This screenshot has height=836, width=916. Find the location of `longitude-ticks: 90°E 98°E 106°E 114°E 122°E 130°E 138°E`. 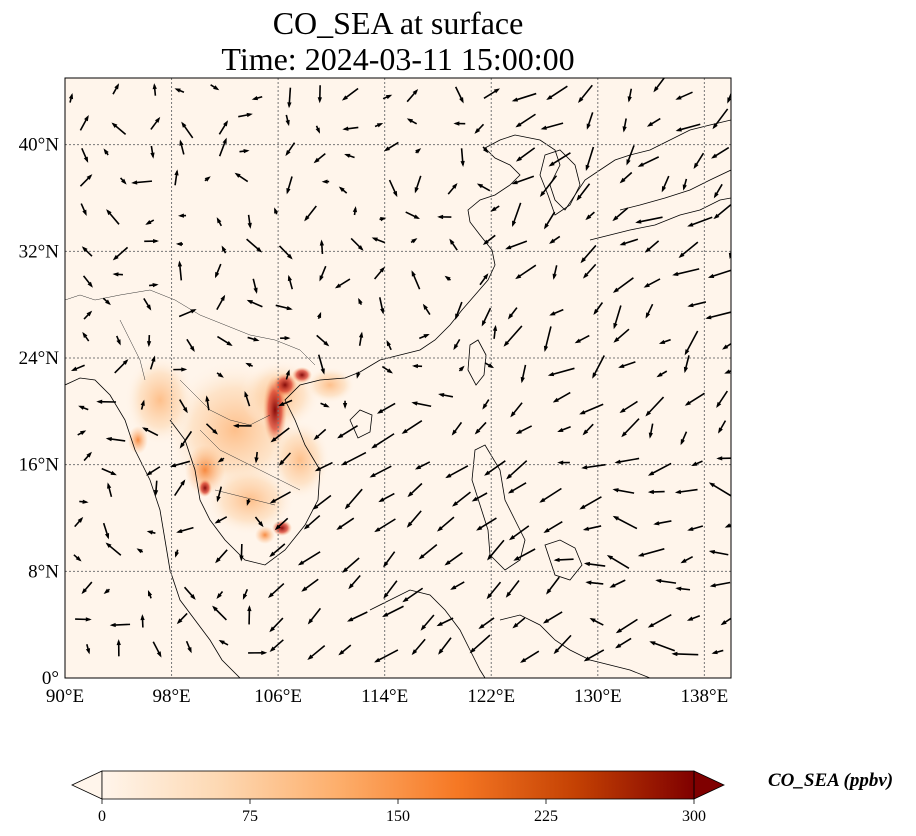

longitude-ticks: 90°E 98°E 106°E 114°E 122°E 130°E 138°E is located at coordinates (387, 696).